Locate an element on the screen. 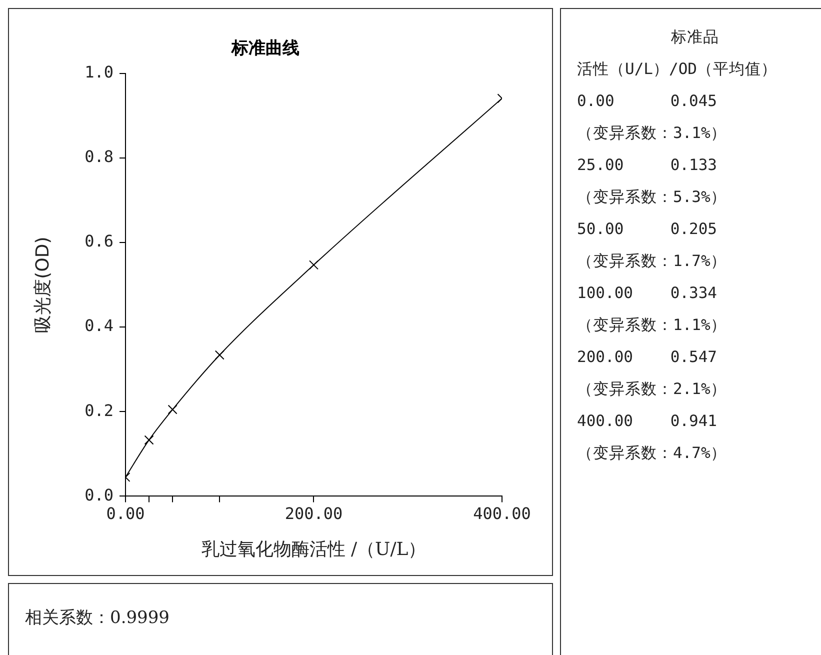 This screenshot has width=821, height=655. y-tick-label: 0.4 is located at coordinates (99, 326).